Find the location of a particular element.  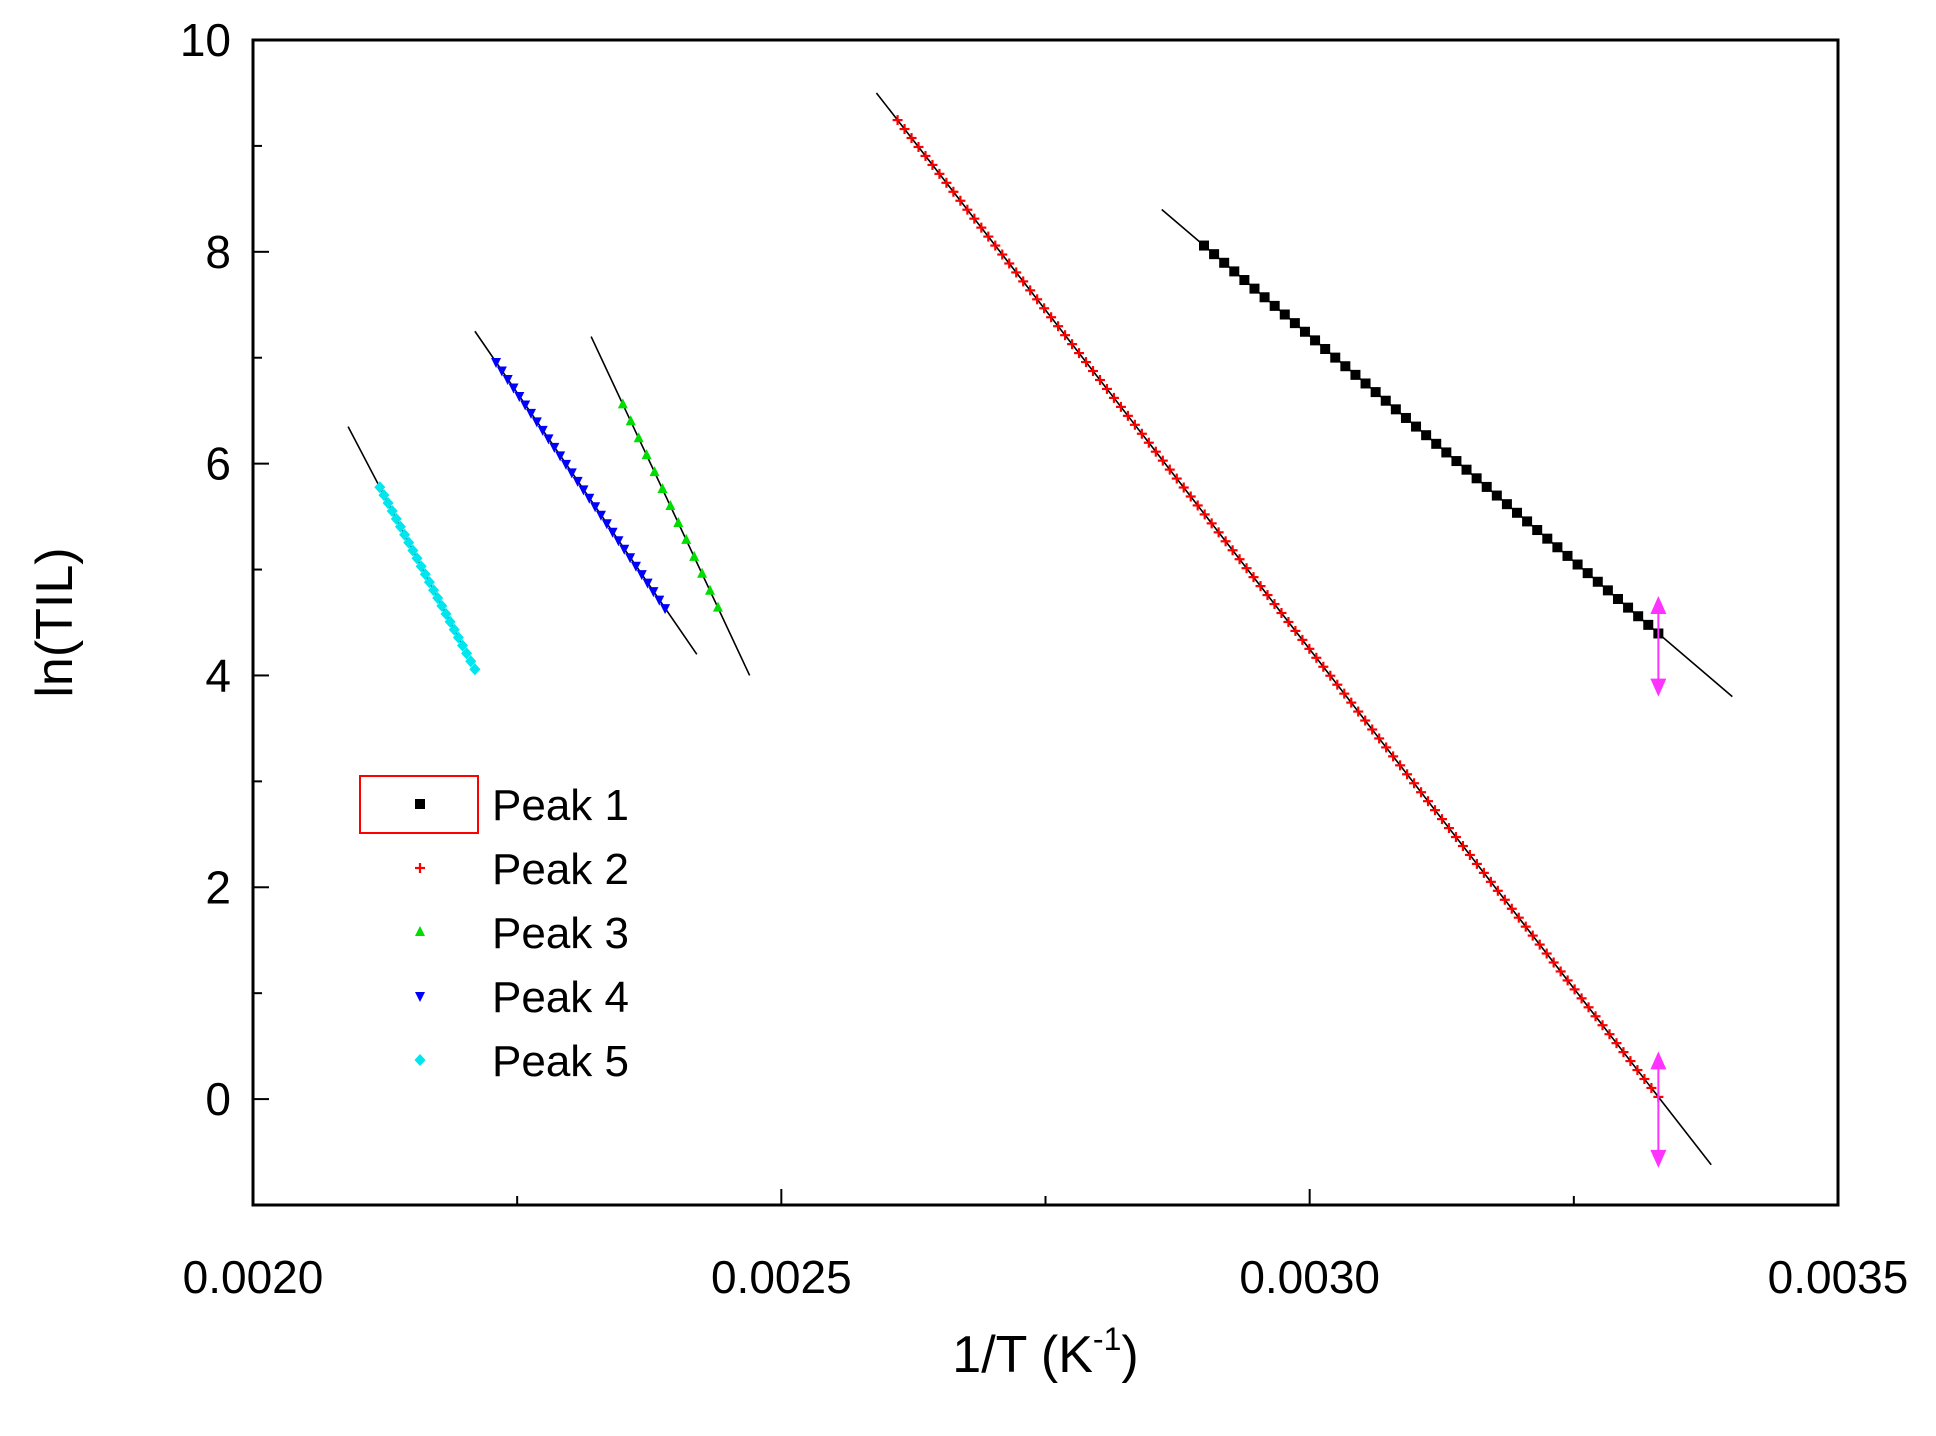

arrow-head-up is located at coordinates (1658, 1060).